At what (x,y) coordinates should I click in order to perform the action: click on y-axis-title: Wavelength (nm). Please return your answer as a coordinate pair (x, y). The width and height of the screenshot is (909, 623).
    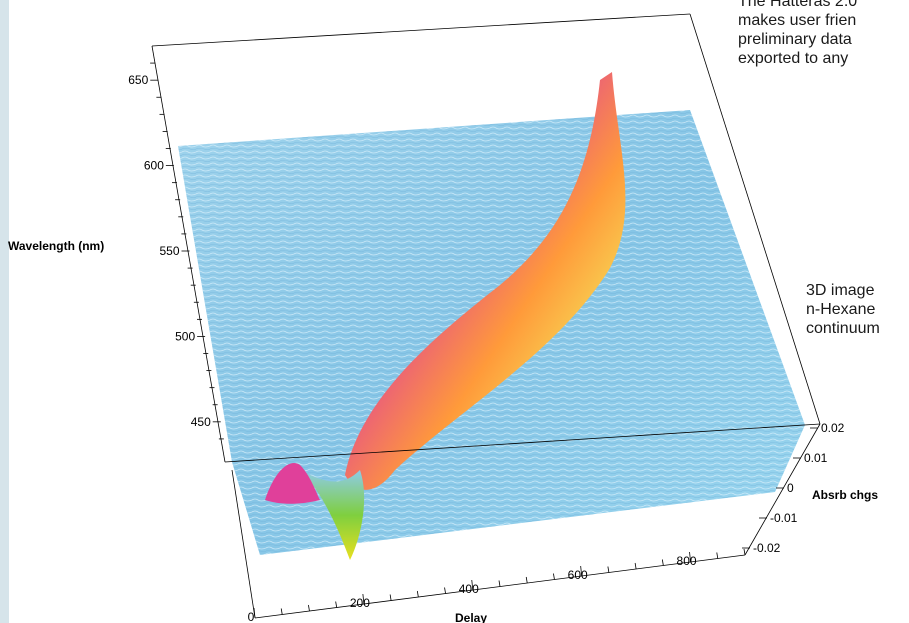
    Looking at the image, I should click on (56, 246).